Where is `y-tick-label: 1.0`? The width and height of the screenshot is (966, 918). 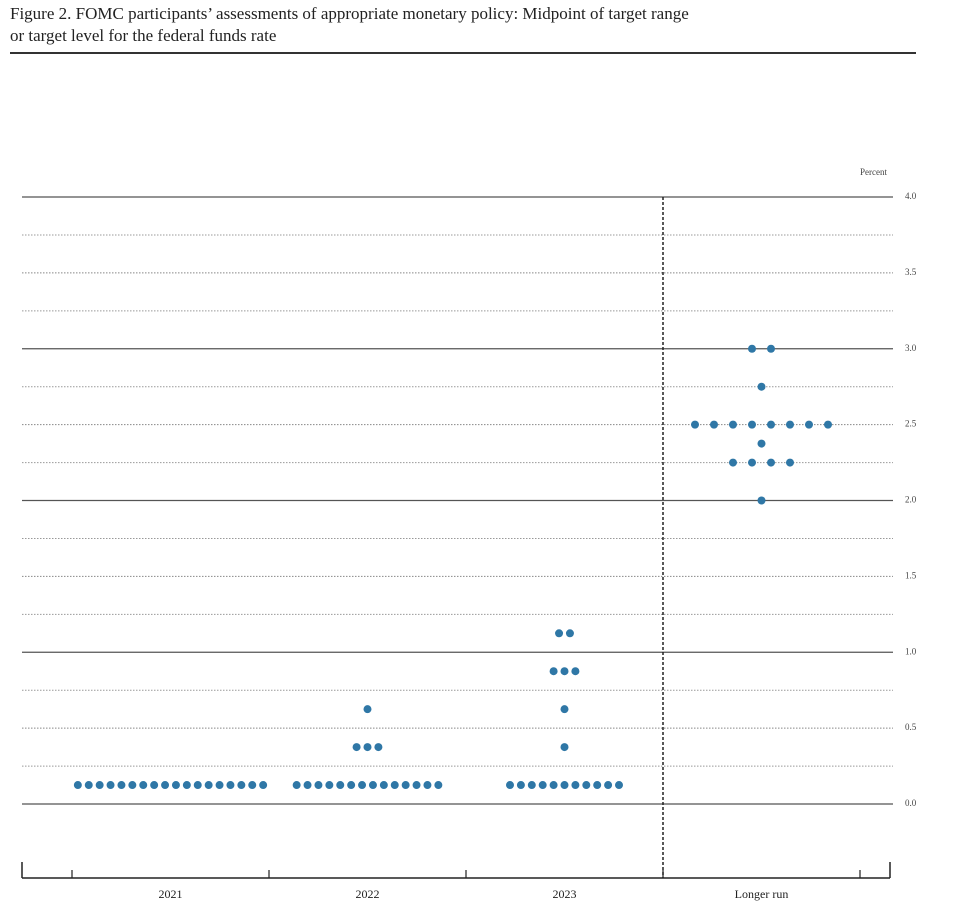
y-tick-label: 1.0 is located at coordinates (911, 651).